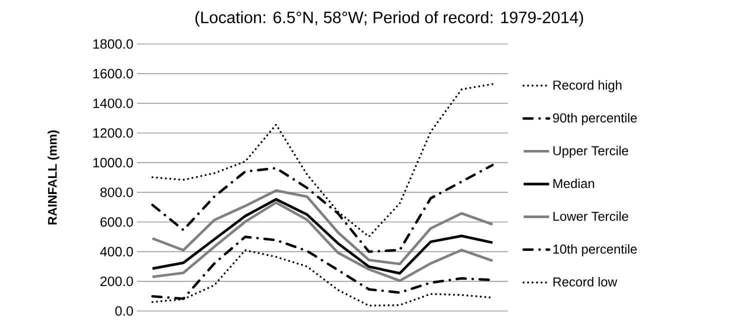 The height and width of the screenshot is (321, 752). I want to click on y-tick-label: 600.0, so click(116, 222).